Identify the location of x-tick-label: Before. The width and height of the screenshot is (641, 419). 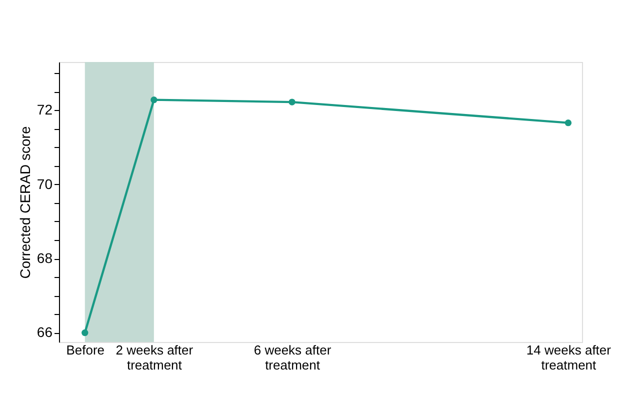
(85, 350).